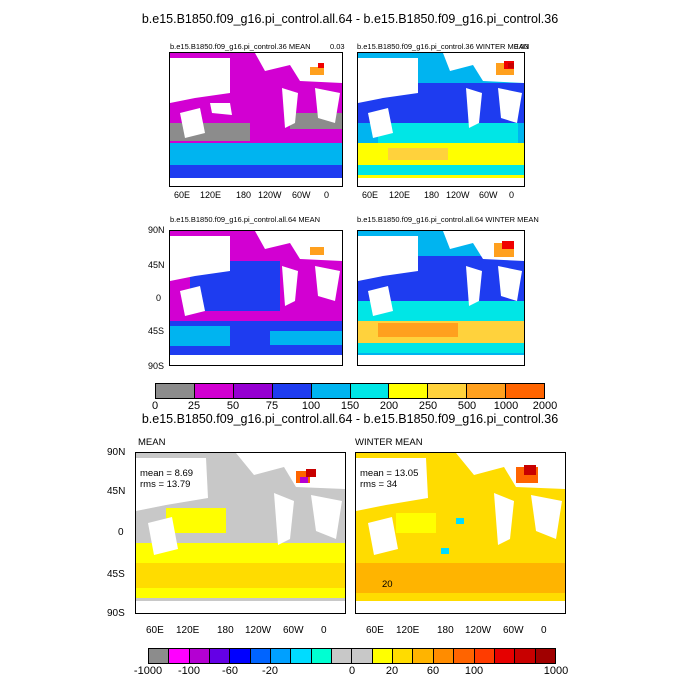 The width and height of the screenshot is (700, 700). Describe the element at coordinates (445, 630) in the screenshot. I see `lon-tick-d2-3: 180` at that location.